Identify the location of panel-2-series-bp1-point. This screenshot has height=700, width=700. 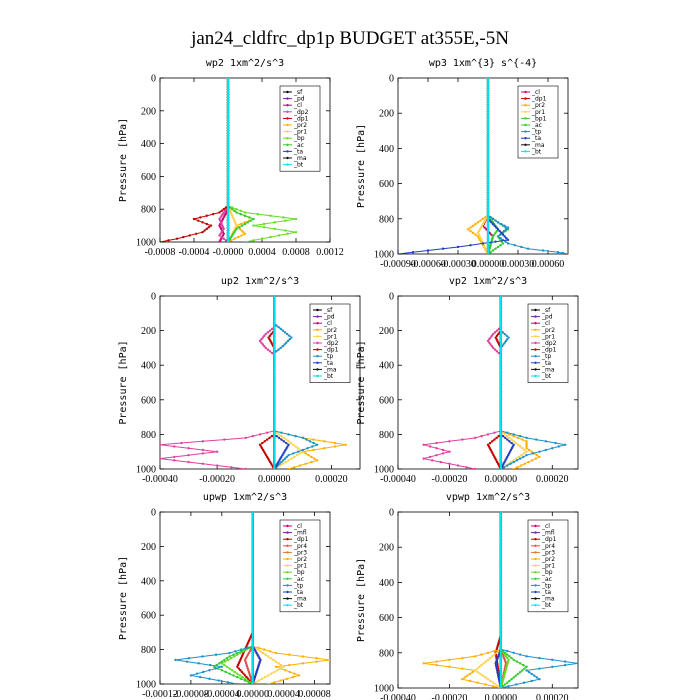
(490, 252).